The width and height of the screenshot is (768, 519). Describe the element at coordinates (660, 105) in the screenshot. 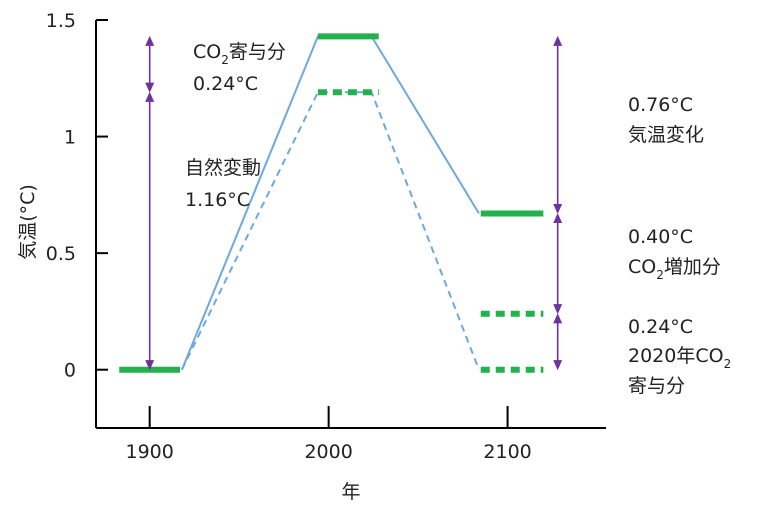

I see `annotation-temp-change-value: 0.76°C` at that location.